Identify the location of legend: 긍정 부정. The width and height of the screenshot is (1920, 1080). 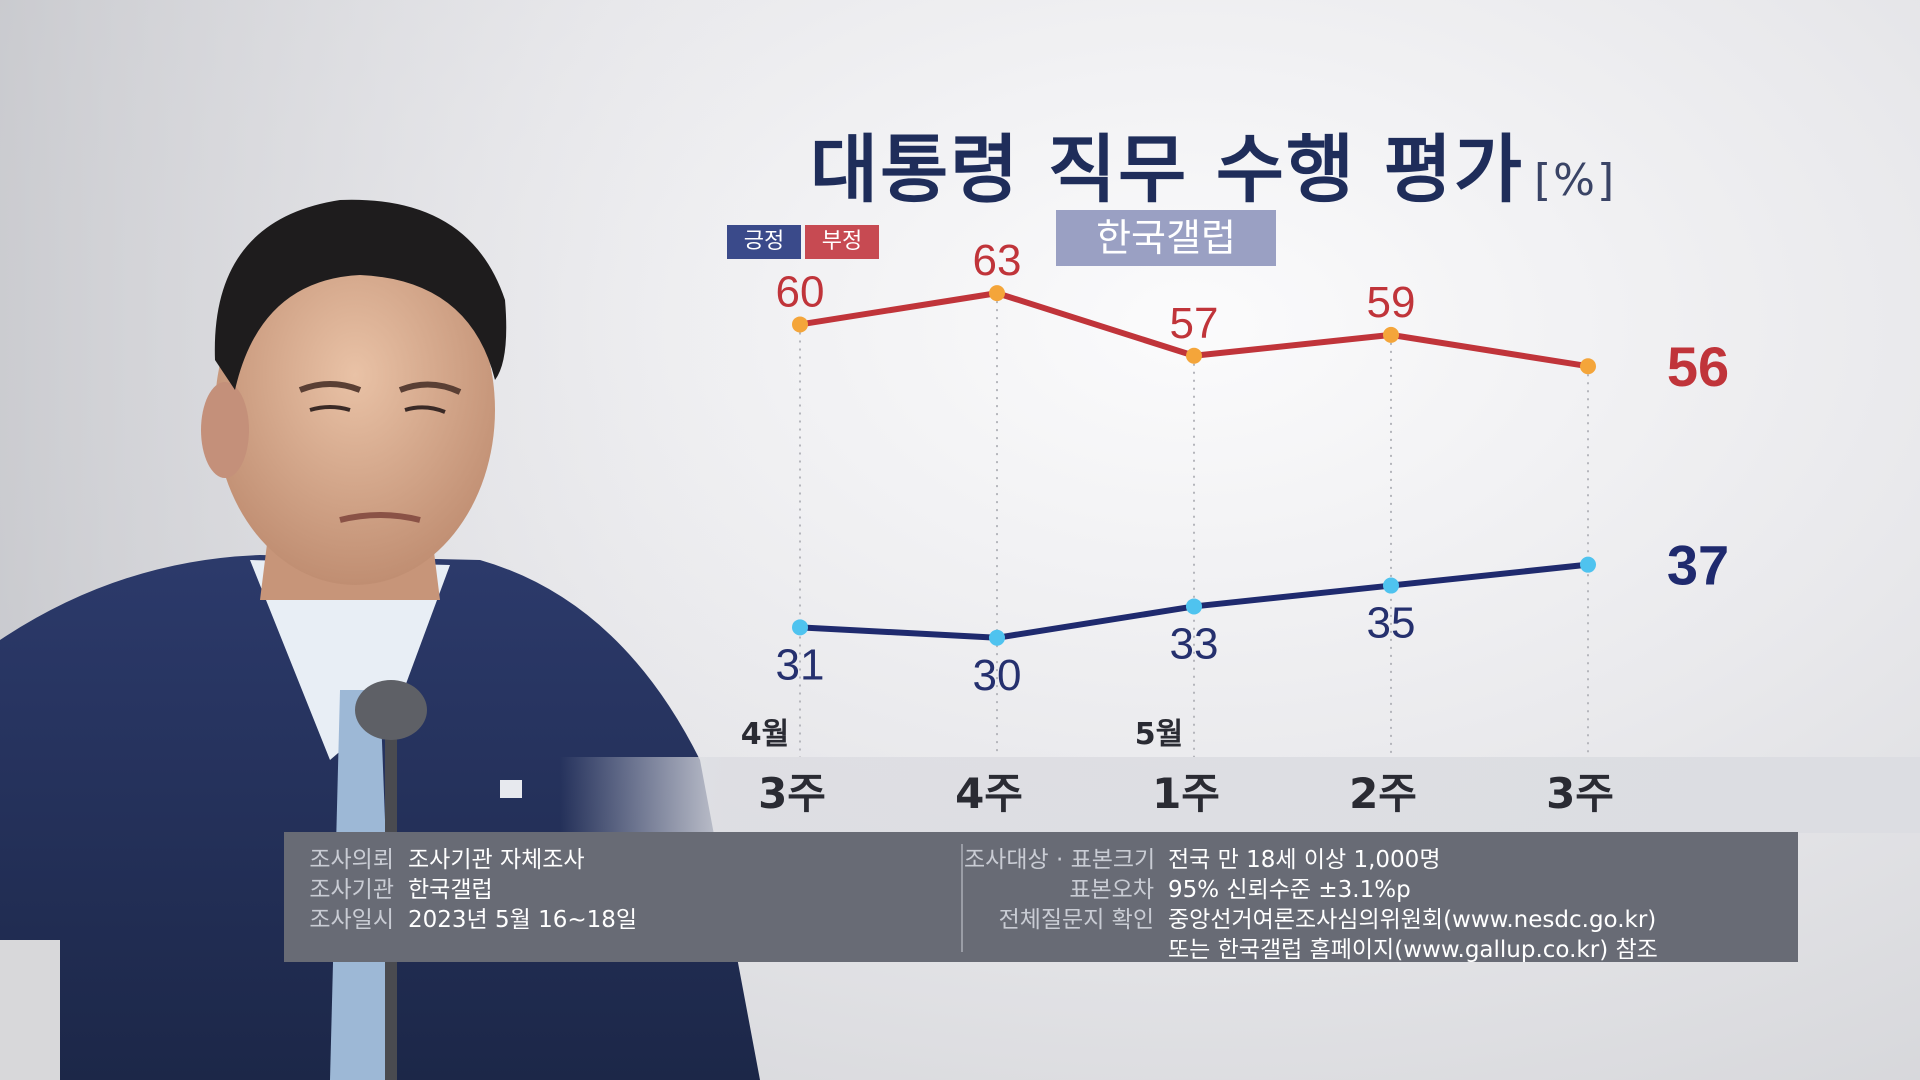
(803, 242).